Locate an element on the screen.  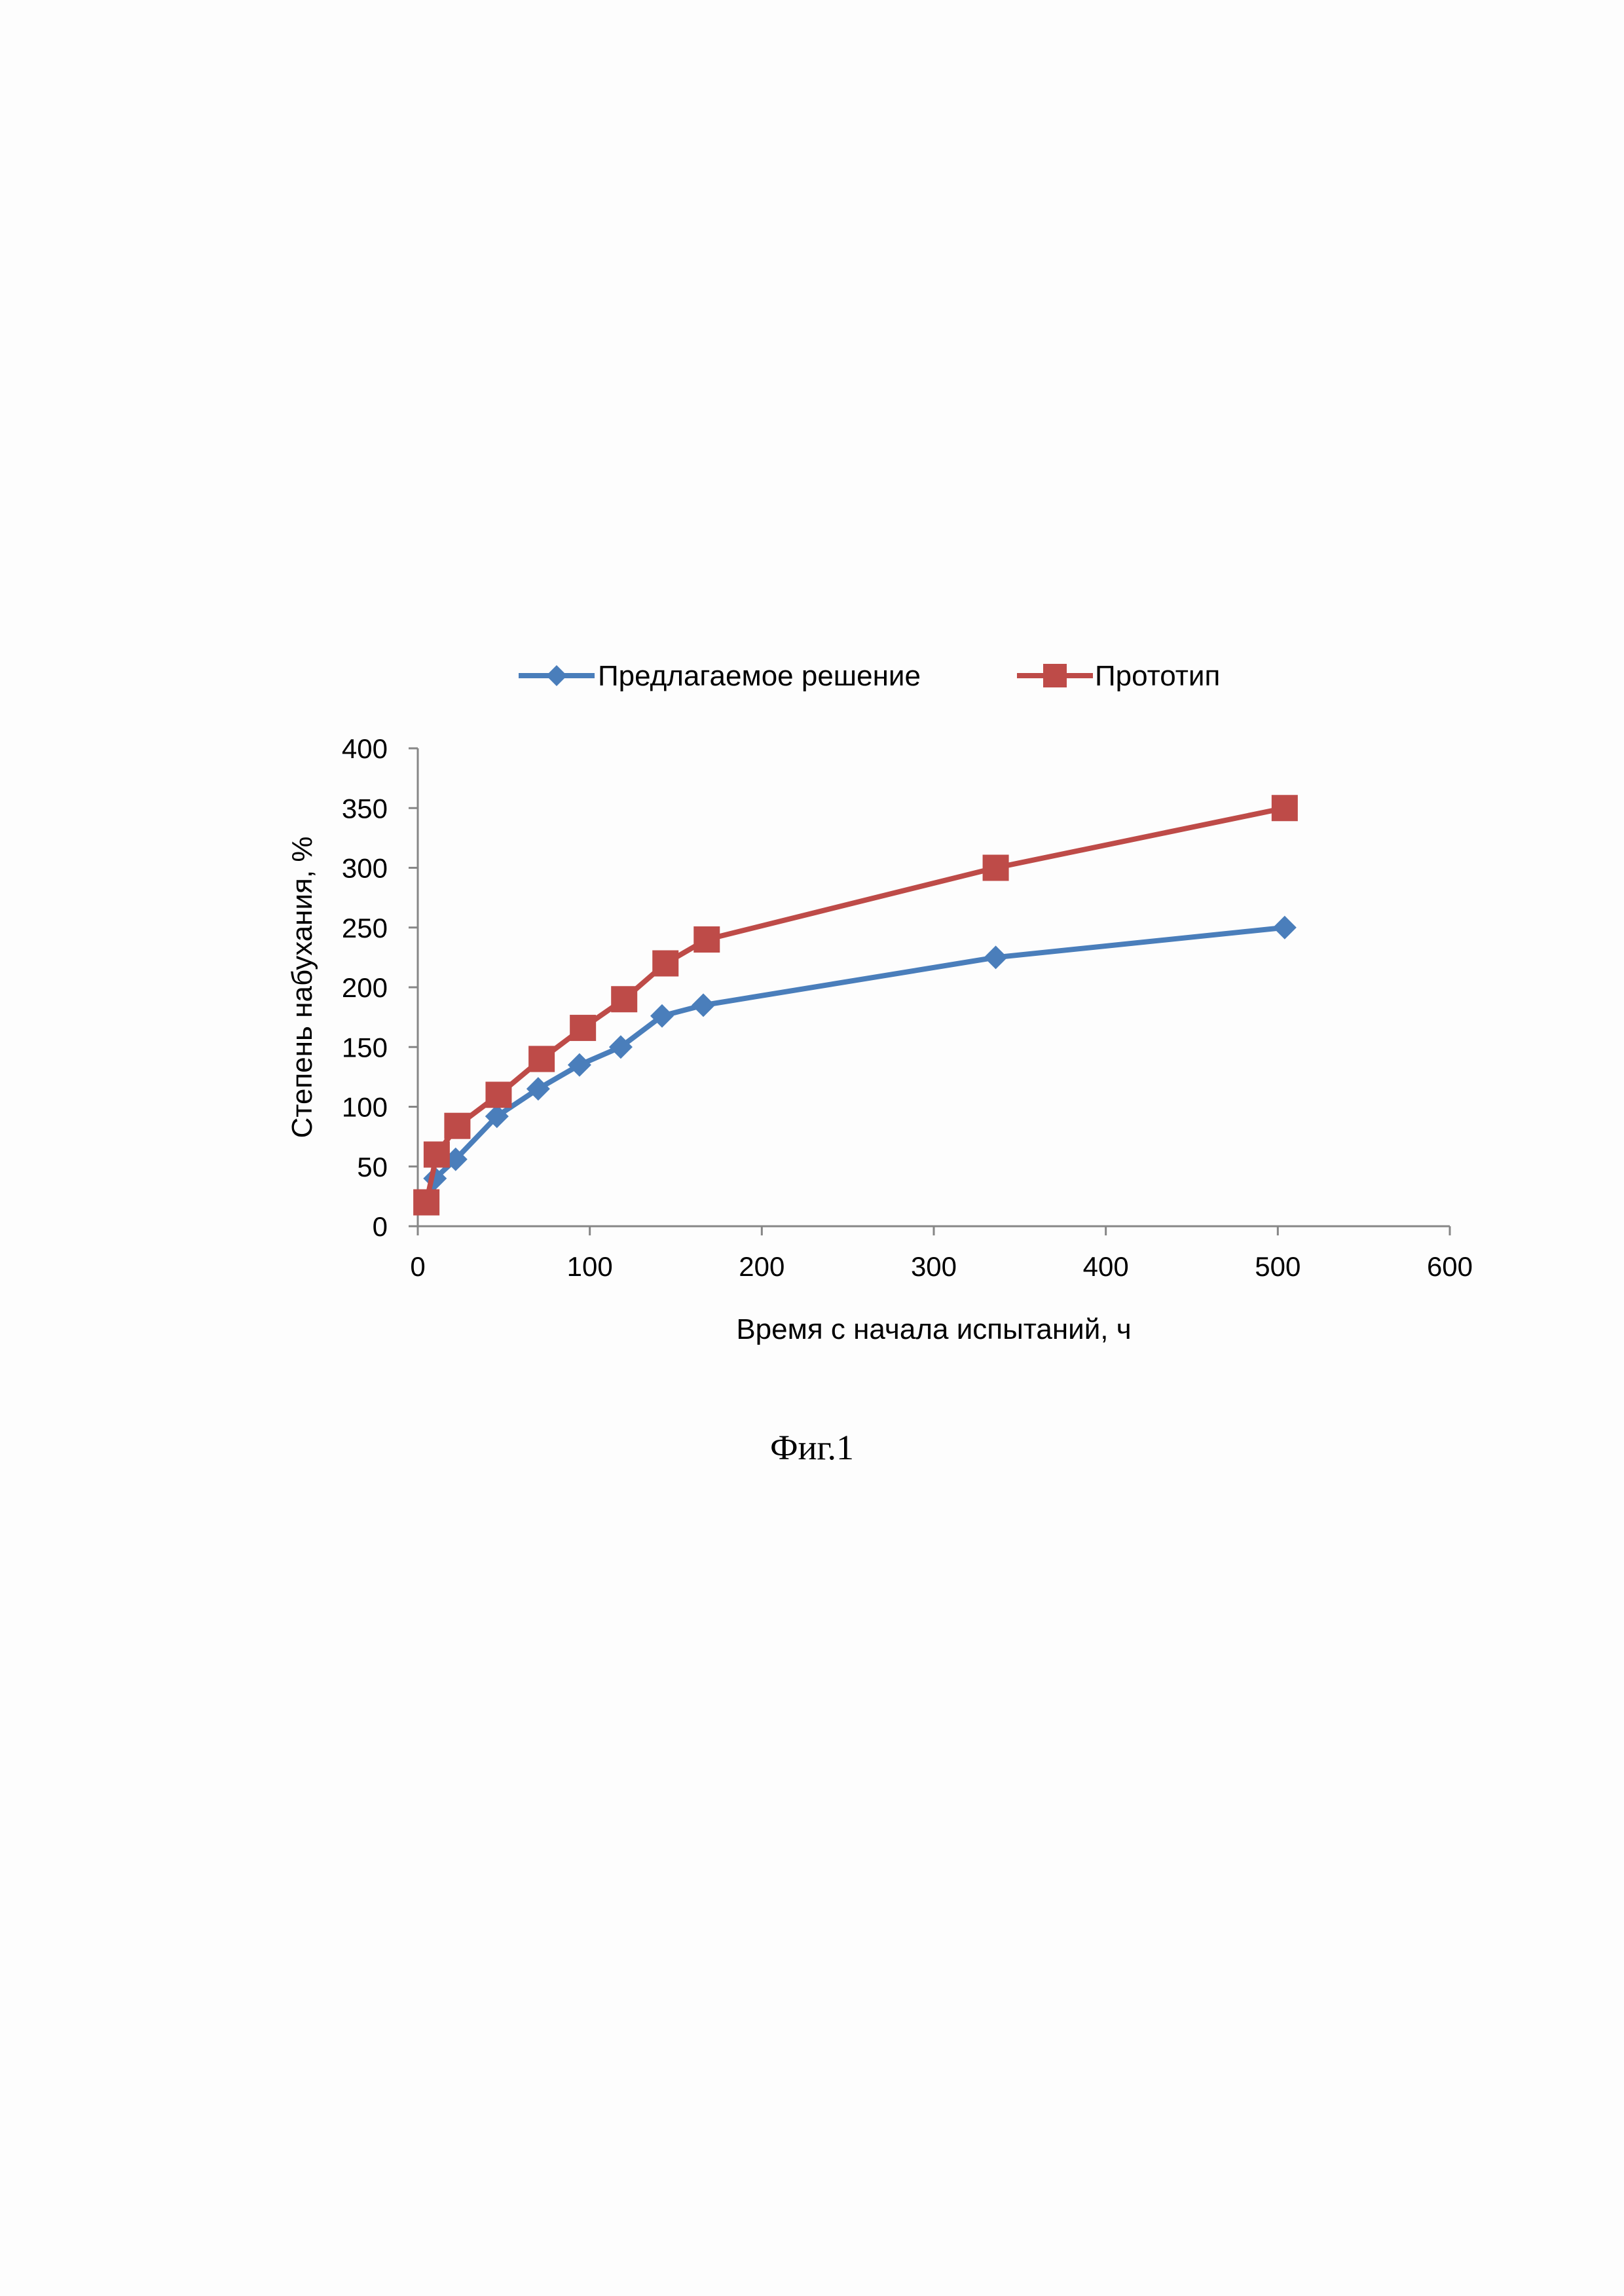
x-ticks: 0 100 200 300 400 500 600 is located at coordinates (941, 1254).